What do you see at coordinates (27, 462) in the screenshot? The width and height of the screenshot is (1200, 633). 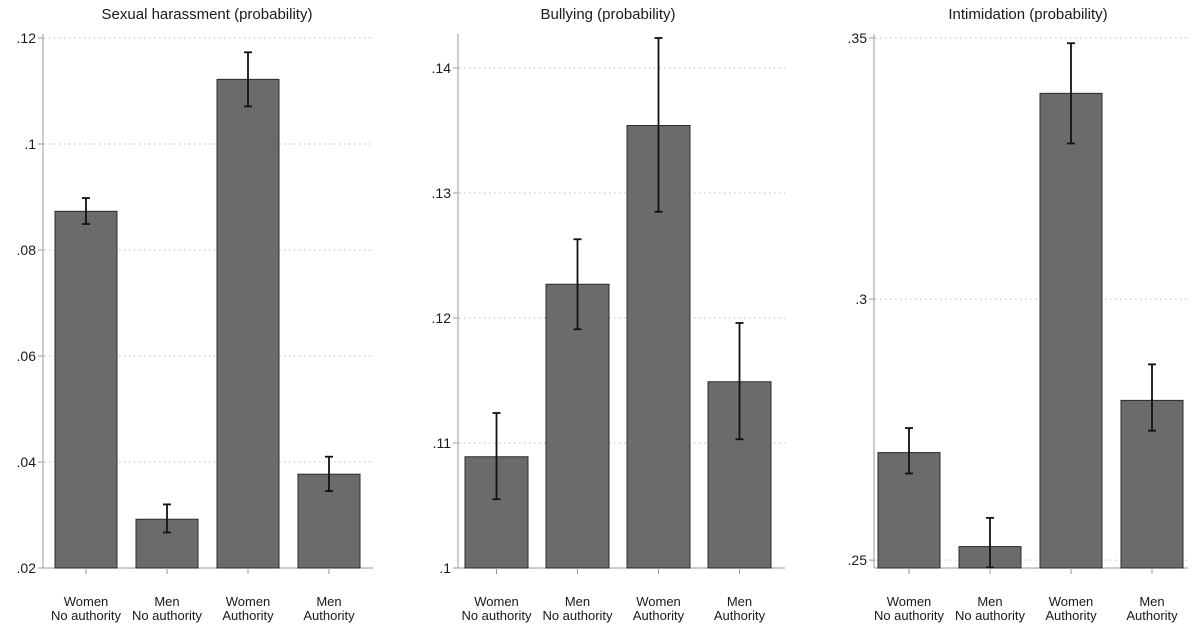 I see `y-tick-label: .04` at bounding box center [27, 462].